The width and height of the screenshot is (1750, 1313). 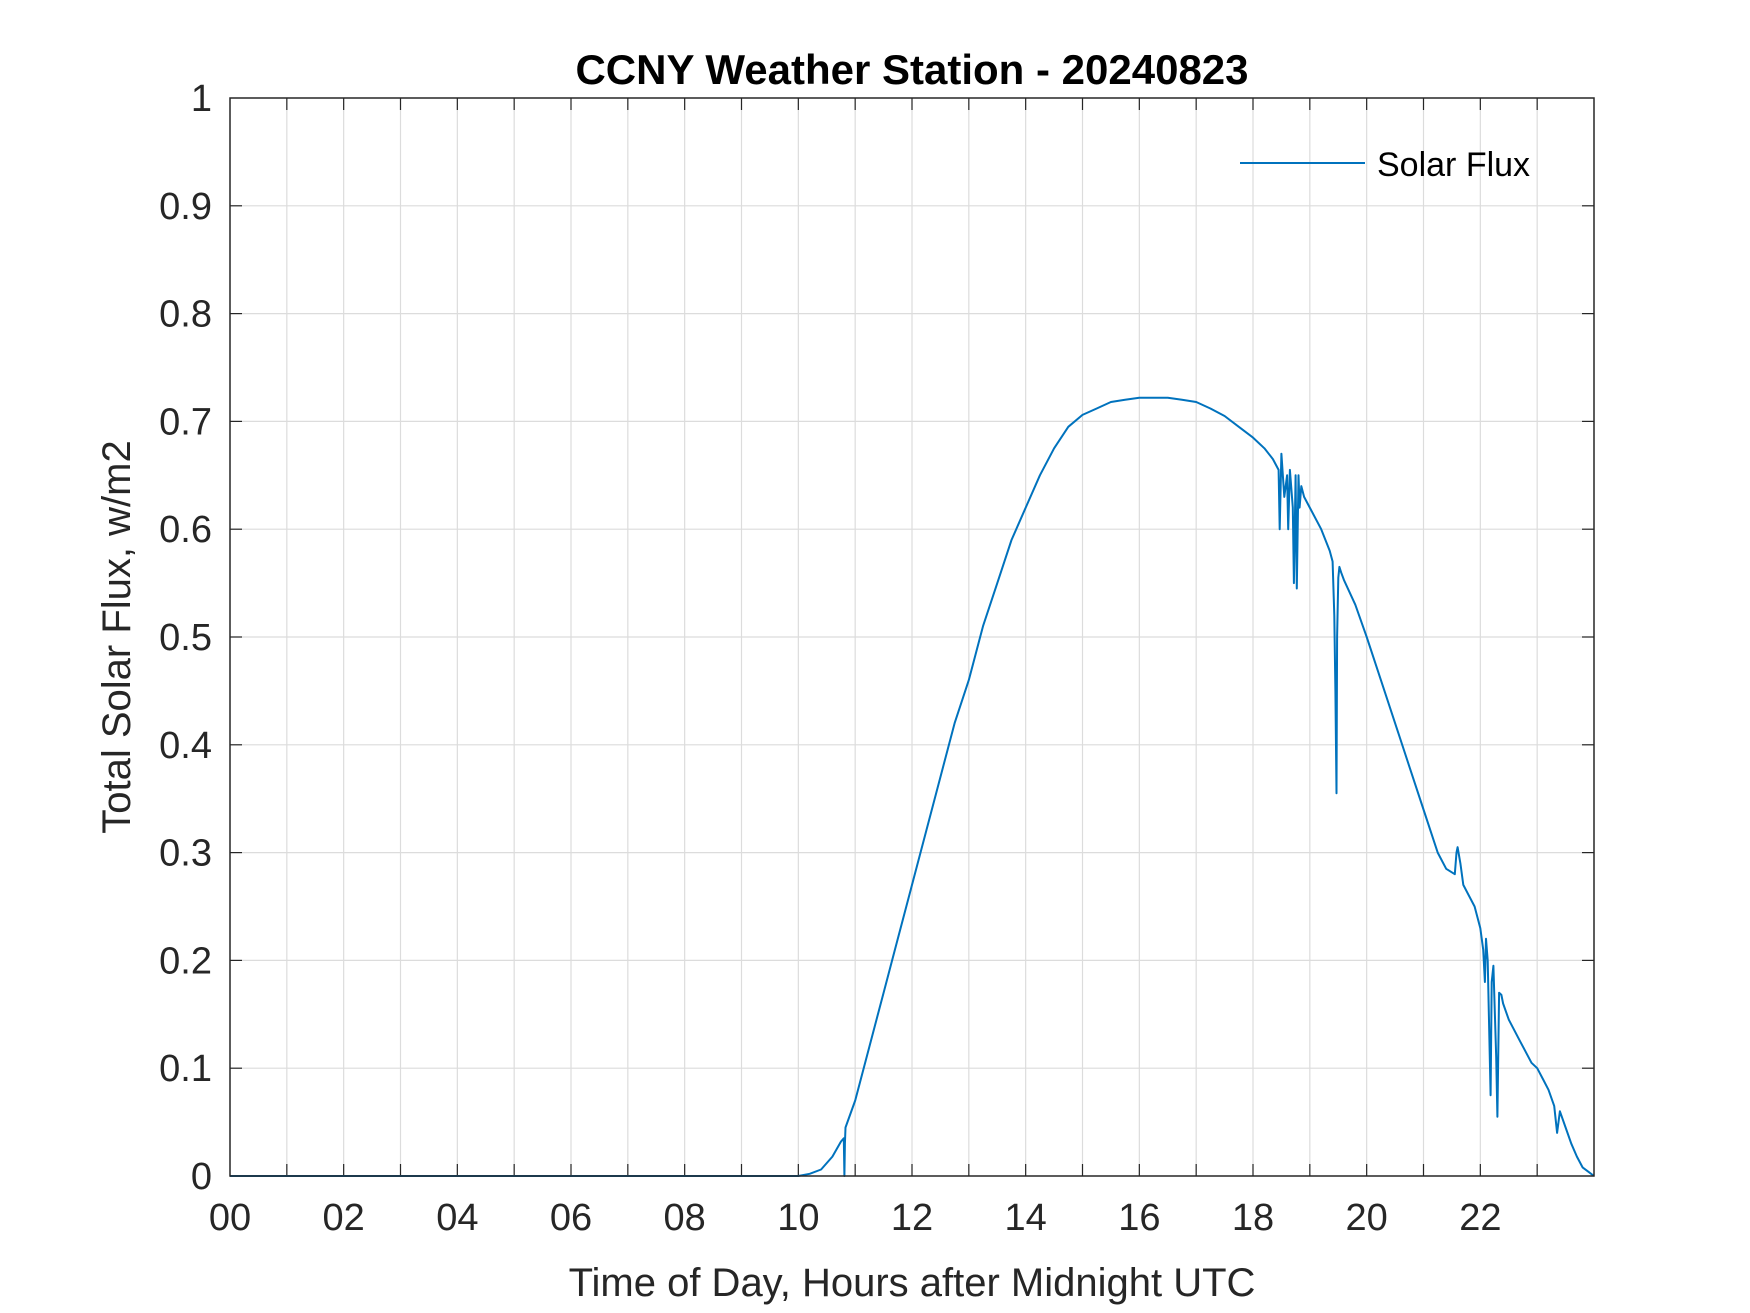 What do you see at coordinates (1026, 1218) in the screenshot?
I see `x-tick-label: 14` at bounding box center [1026, 1218].